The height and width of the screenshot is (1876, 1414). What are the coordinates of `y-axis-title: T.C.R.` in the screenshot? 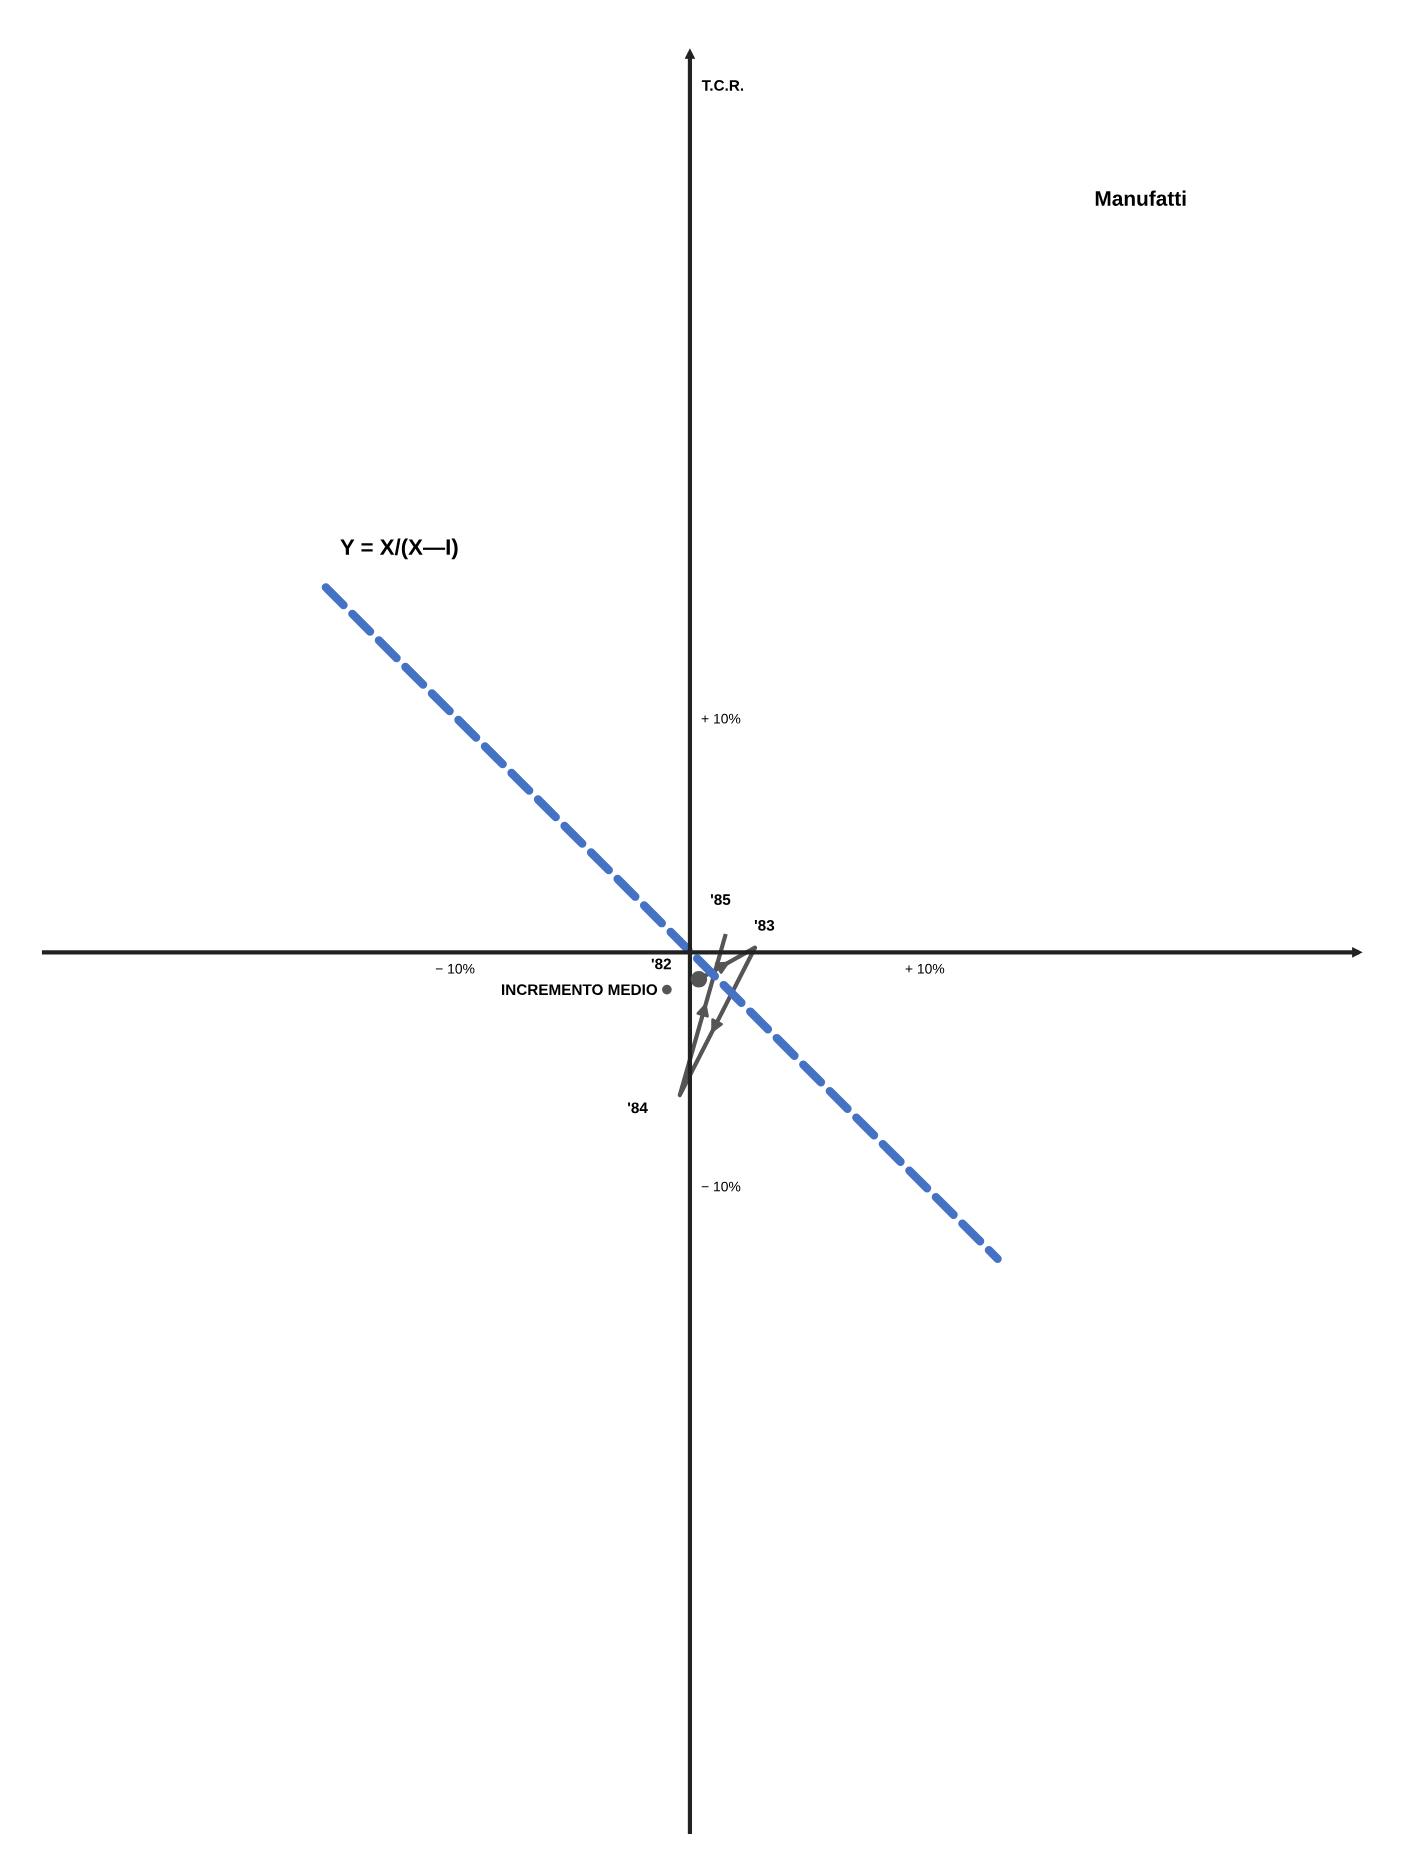 It's located at (722, 85).